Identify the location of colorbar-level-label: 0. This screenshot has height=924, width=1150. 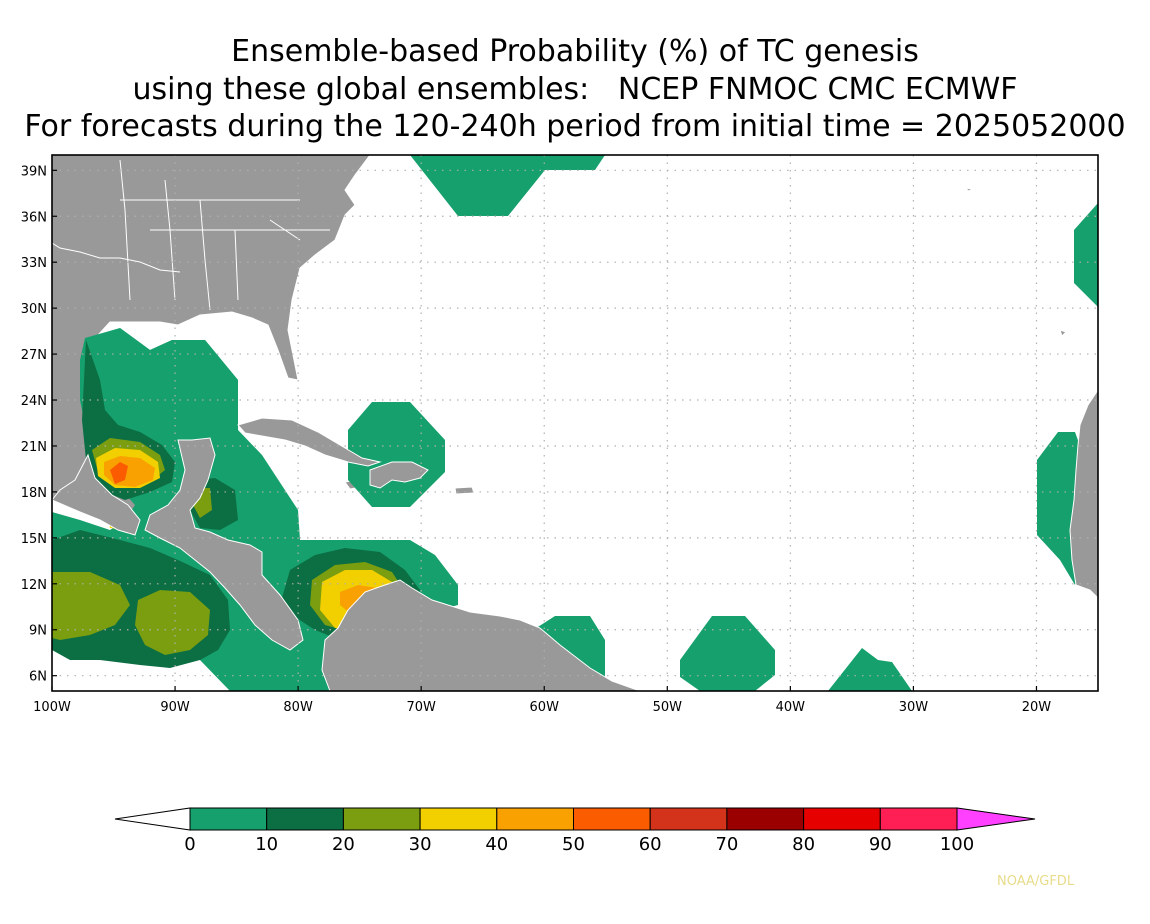
(189, 844).